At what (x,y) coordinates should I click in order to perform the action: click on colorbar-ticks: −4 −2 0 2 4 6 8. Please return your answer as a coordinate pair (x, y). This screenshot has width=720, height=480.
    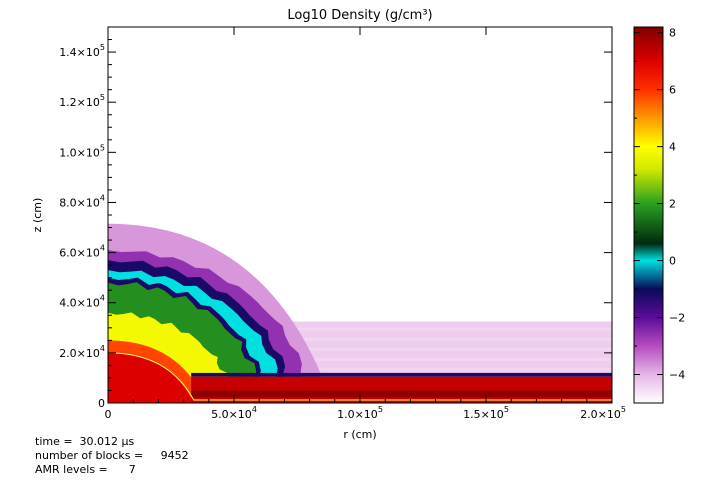
    Looking at the image, I should click on (659, 215).